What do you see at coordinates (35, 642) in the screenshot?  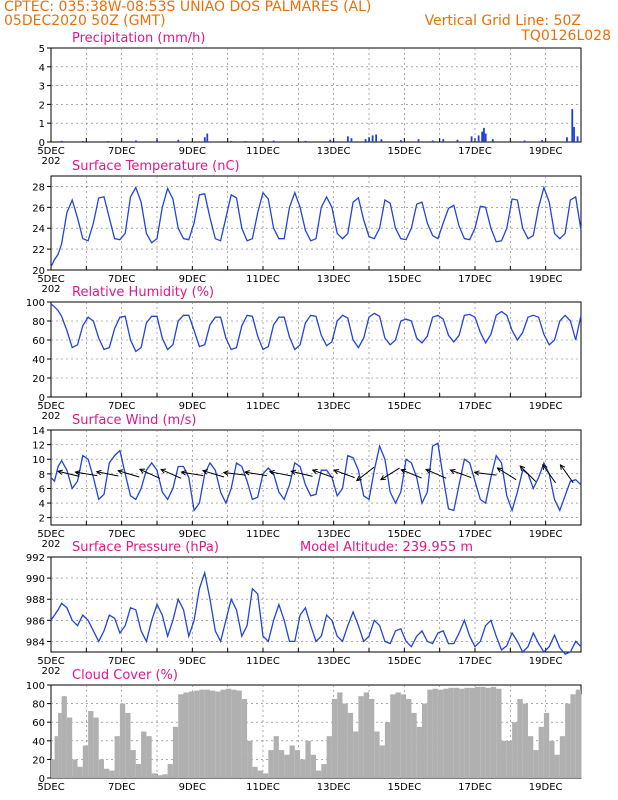 I see `y-tick-label: 984` at bounding box center [35, 642].